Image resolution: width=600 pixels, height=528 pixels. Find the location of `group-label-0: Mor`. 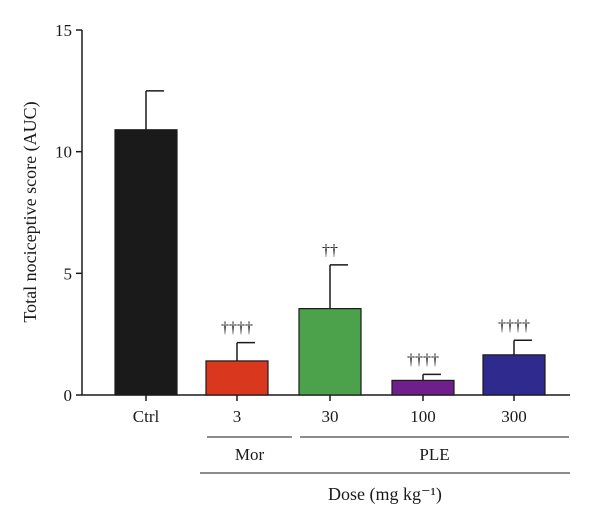

group-label-0: Mor is located at coordinates (250, 454).